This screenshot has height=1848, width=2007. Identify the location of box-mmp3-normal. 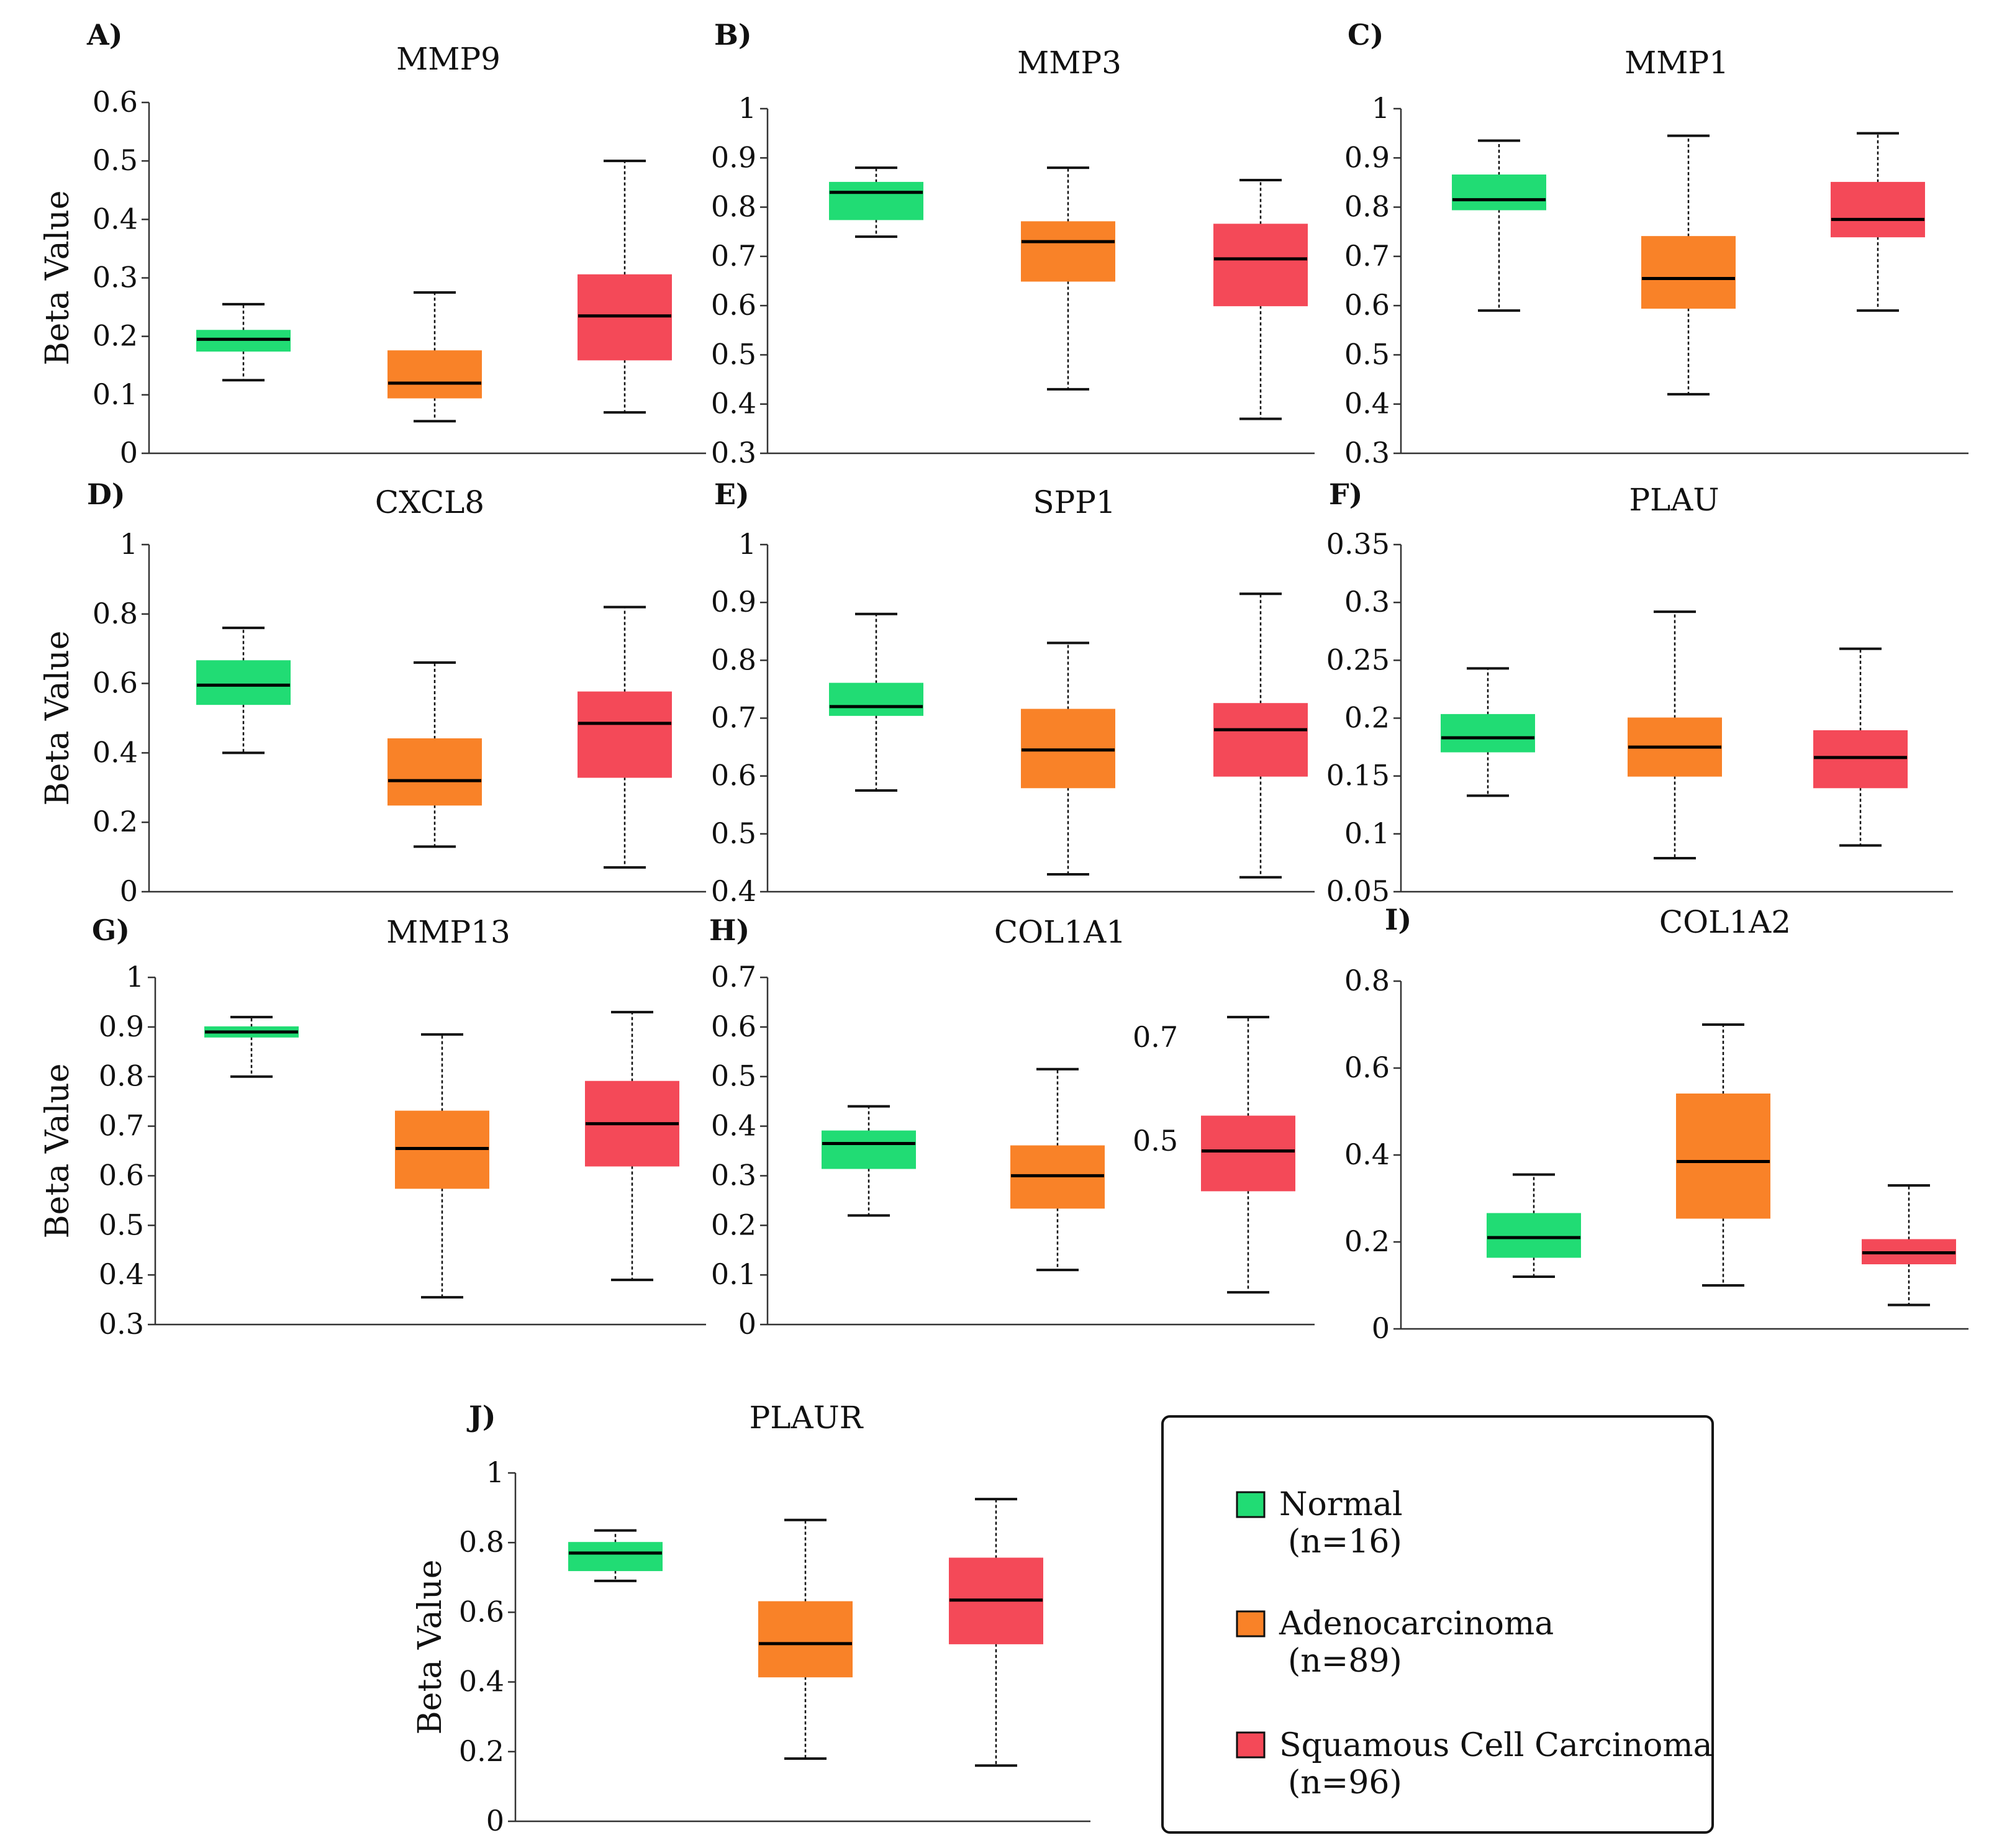
(876, 202).